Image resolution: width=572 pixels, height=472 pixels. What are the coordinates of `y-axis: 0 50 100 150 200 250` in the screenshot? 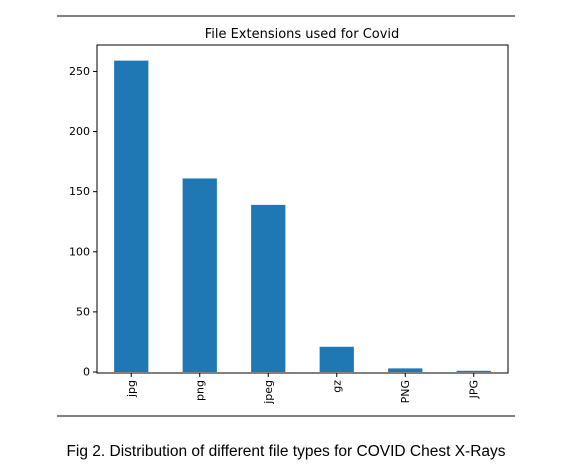 It's located at (83, 222).